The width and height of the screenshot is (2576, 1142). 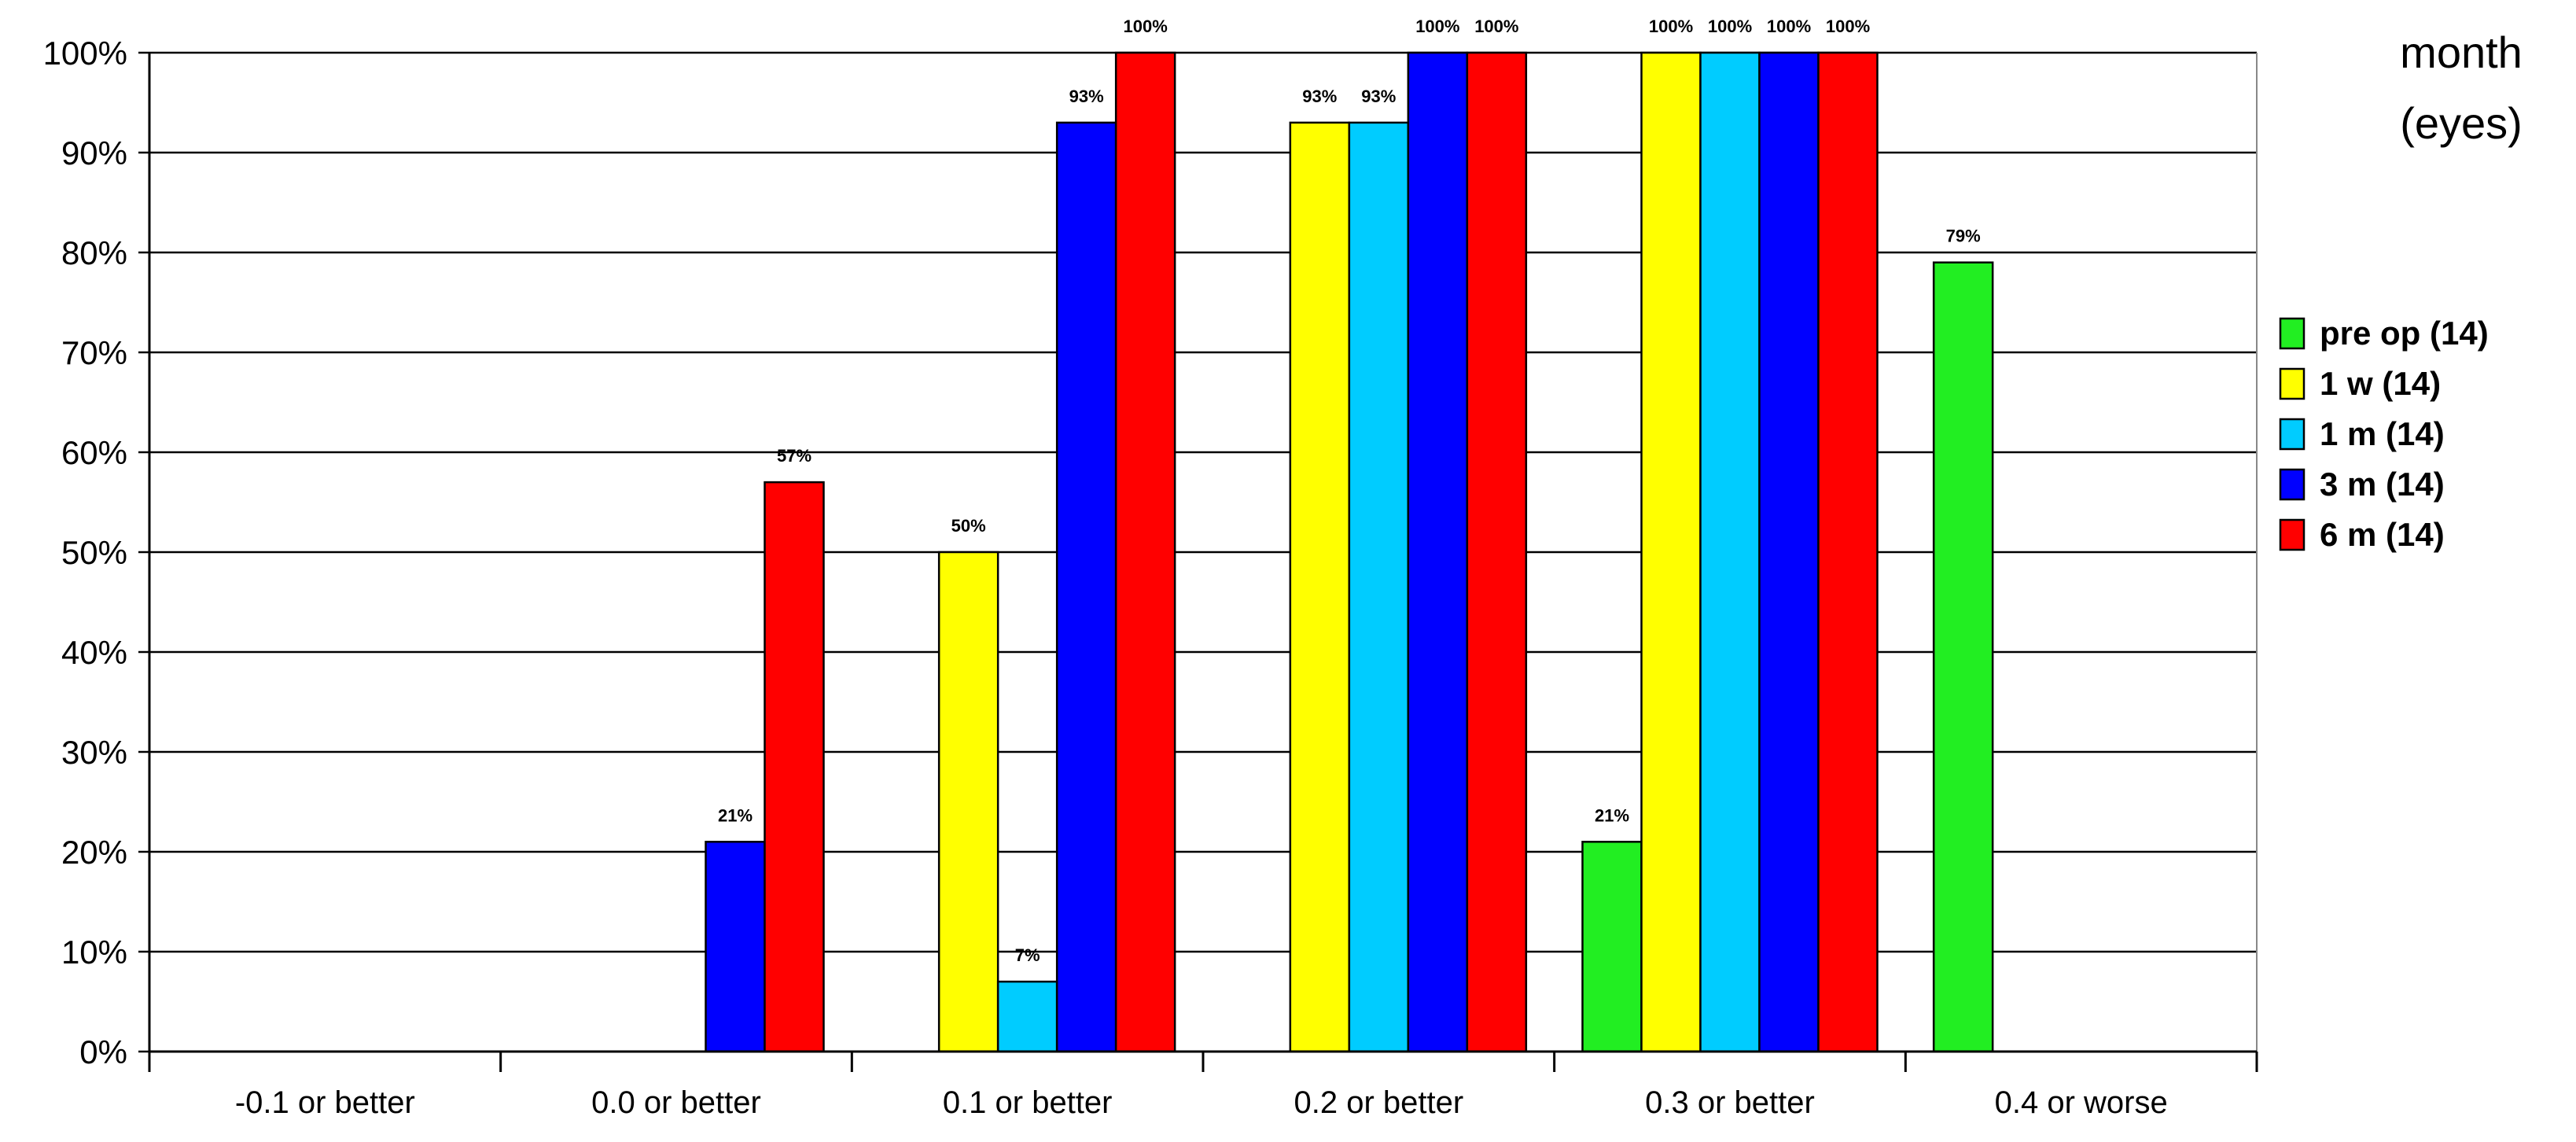 I want to click on x-category-label: 0.3 or better, so click(x=1730, y=1102).